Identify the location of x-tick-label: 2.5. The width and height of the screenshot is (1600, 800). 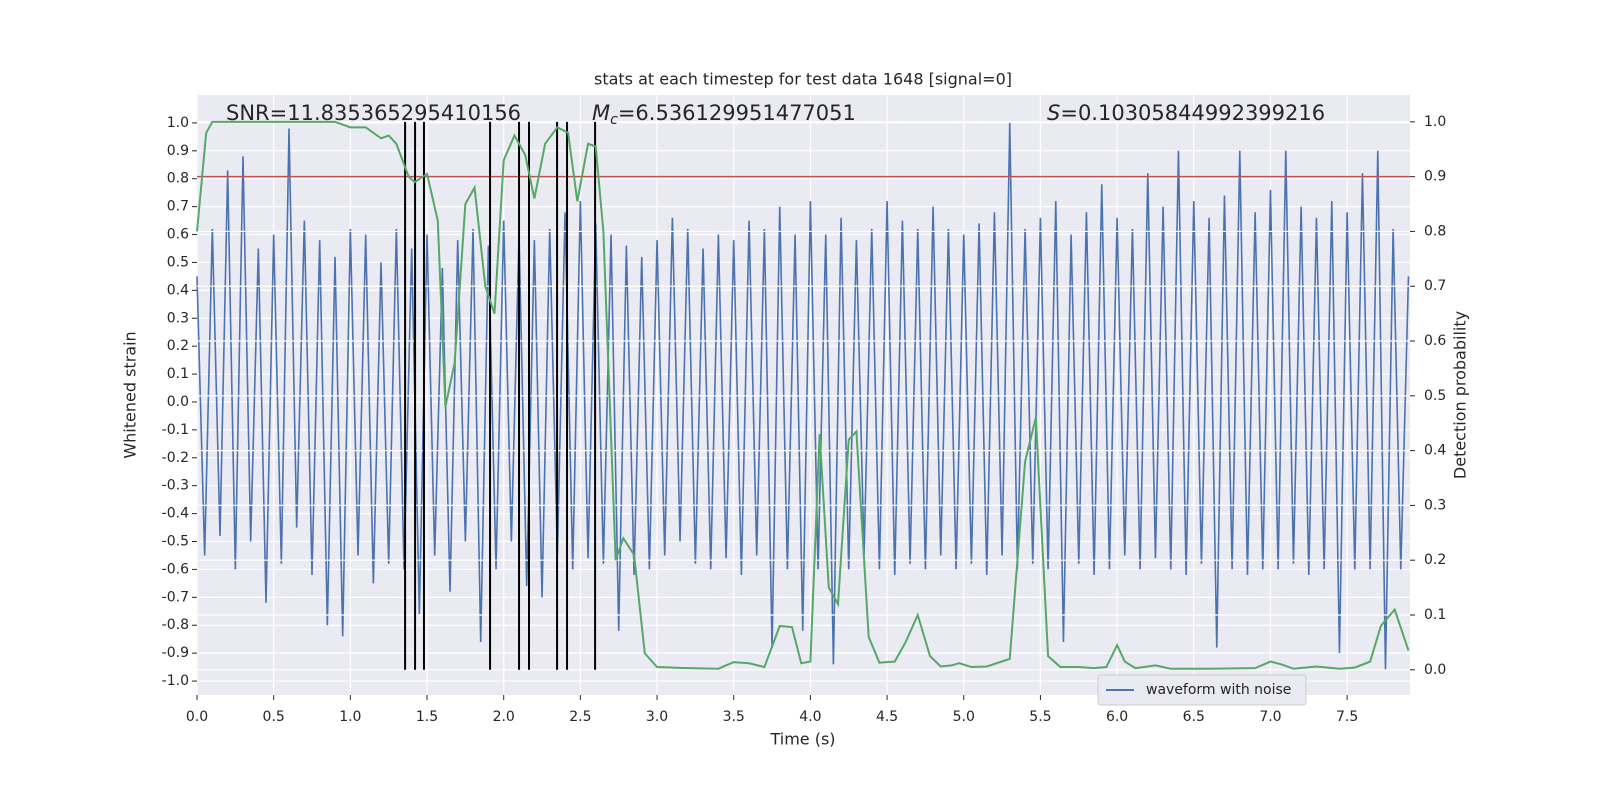
(580, 717).